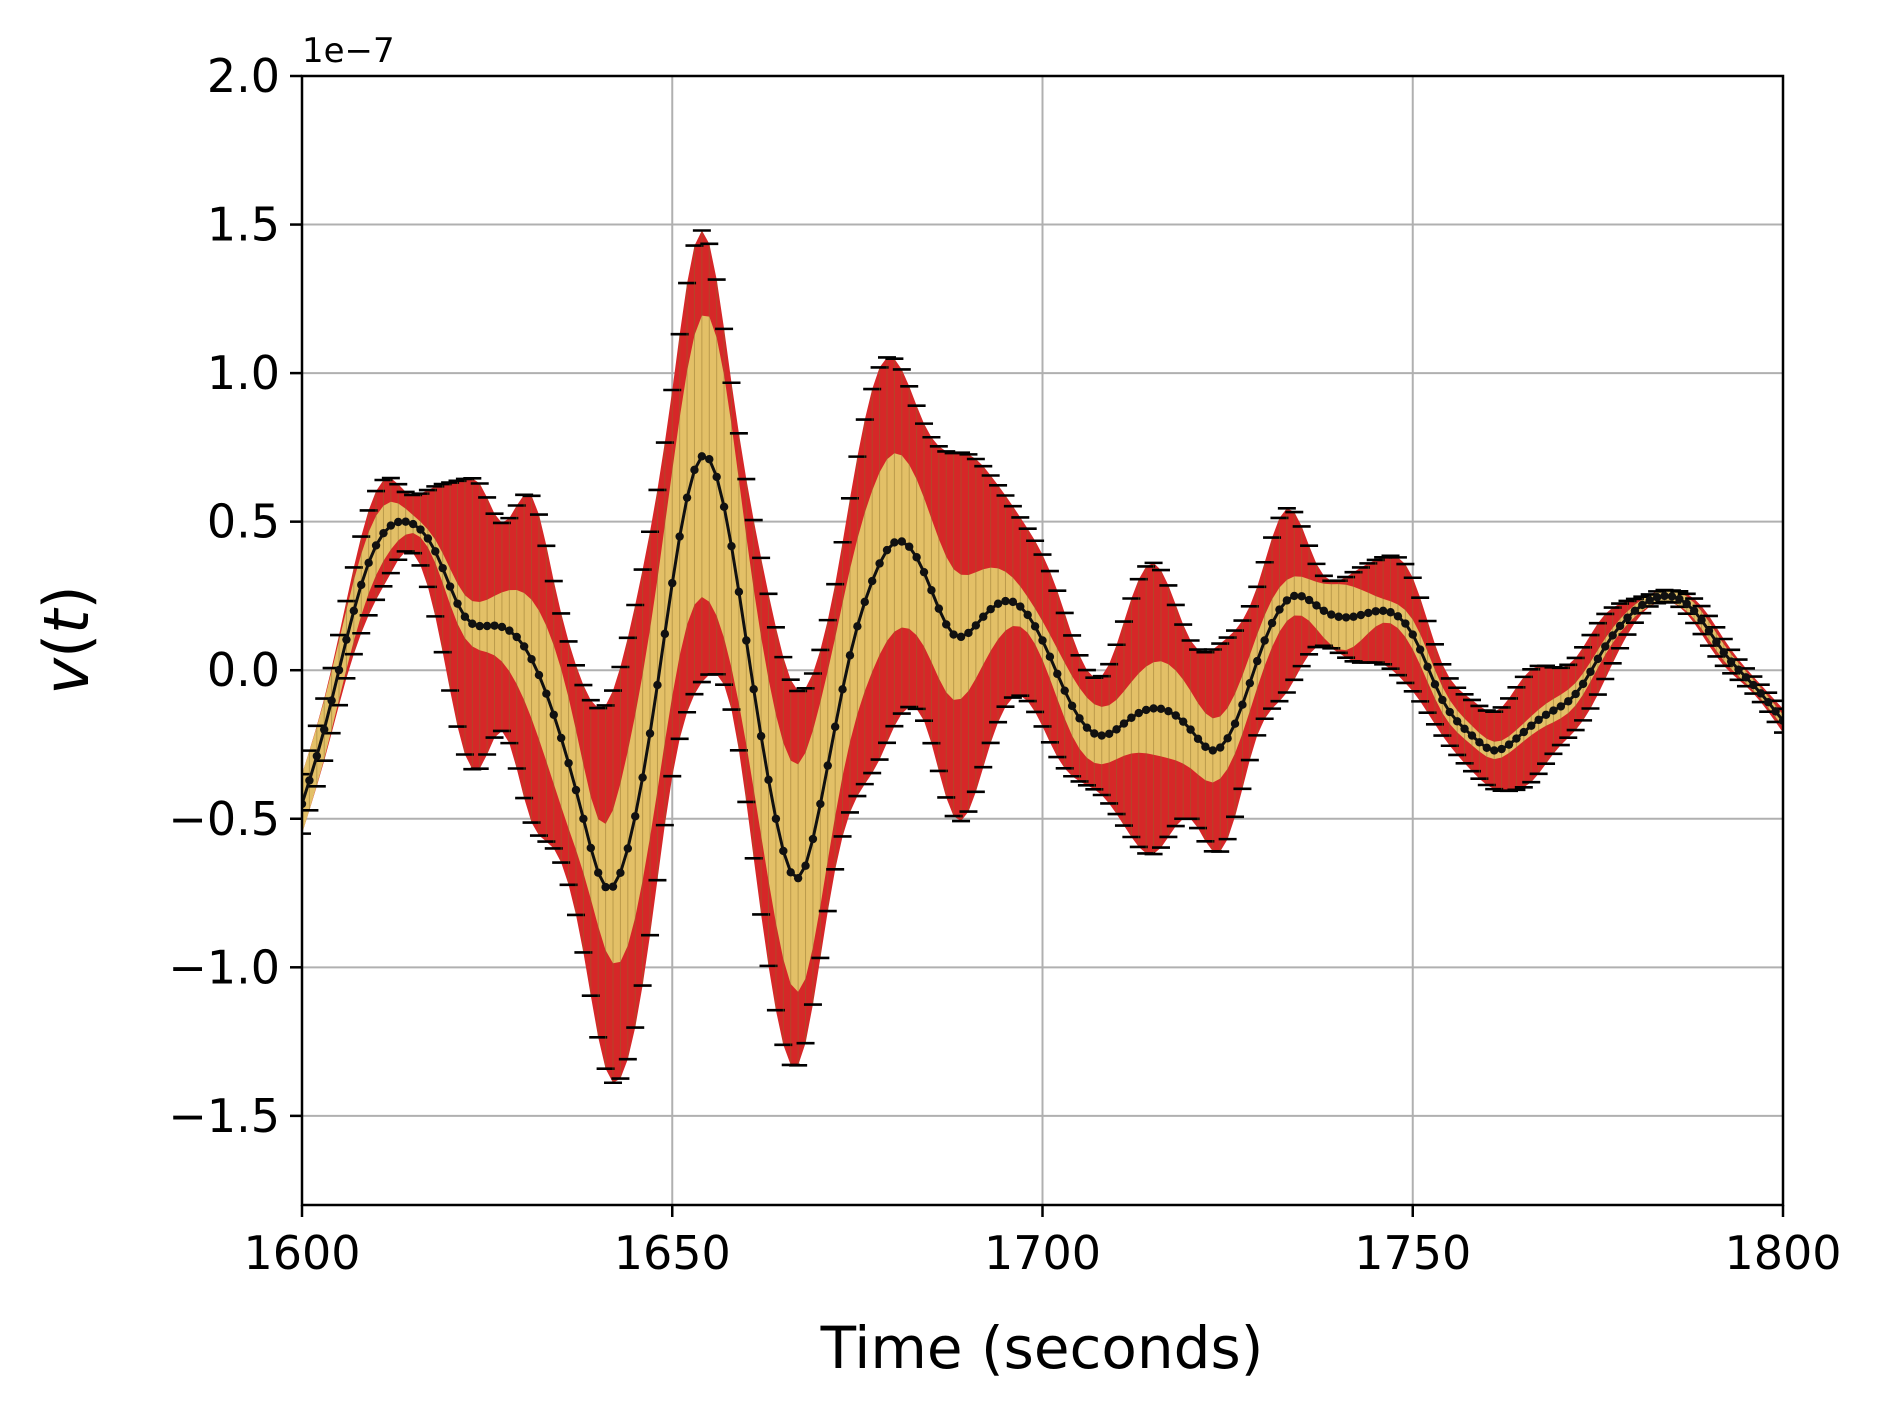 The image size is (1885, 1411). What do you see at coordinates (66, 639) in the screenshot?
I see `y-axis-title: v(t)` at bounding box center [66, 639].